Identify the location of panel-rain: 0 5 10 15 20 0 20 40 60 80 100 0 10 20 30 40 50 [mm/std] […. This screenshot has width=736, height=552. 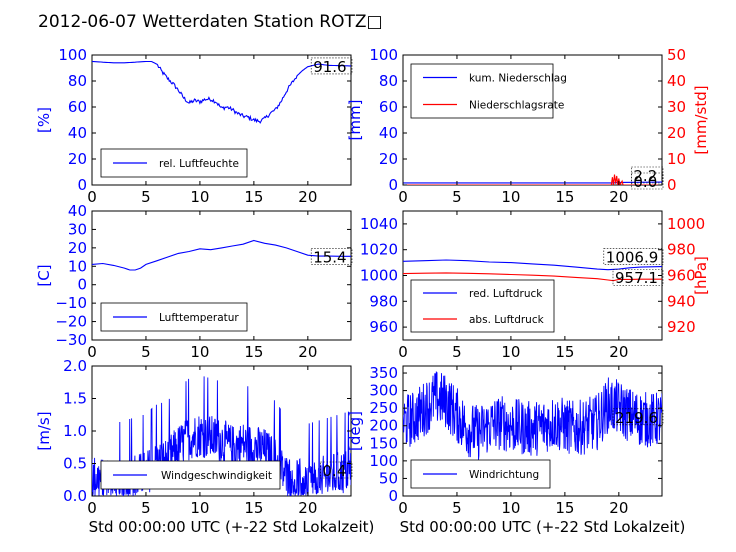
(528, 126).